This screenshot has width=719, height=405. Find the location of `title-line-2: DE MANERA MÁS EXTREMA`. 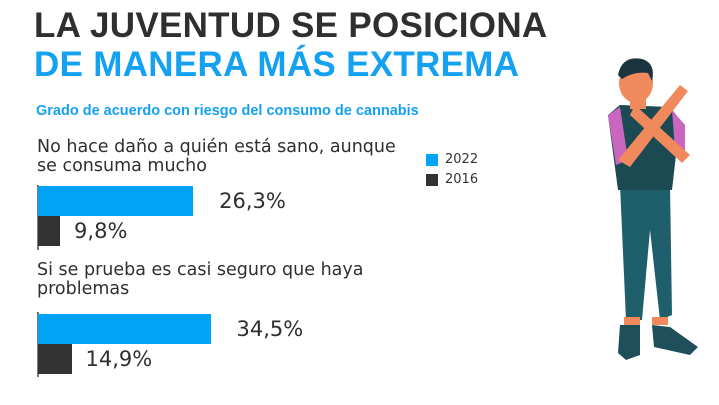

title-line-2: DE MANERA MÁS EXTREMA is located at coordinates (277, 64).